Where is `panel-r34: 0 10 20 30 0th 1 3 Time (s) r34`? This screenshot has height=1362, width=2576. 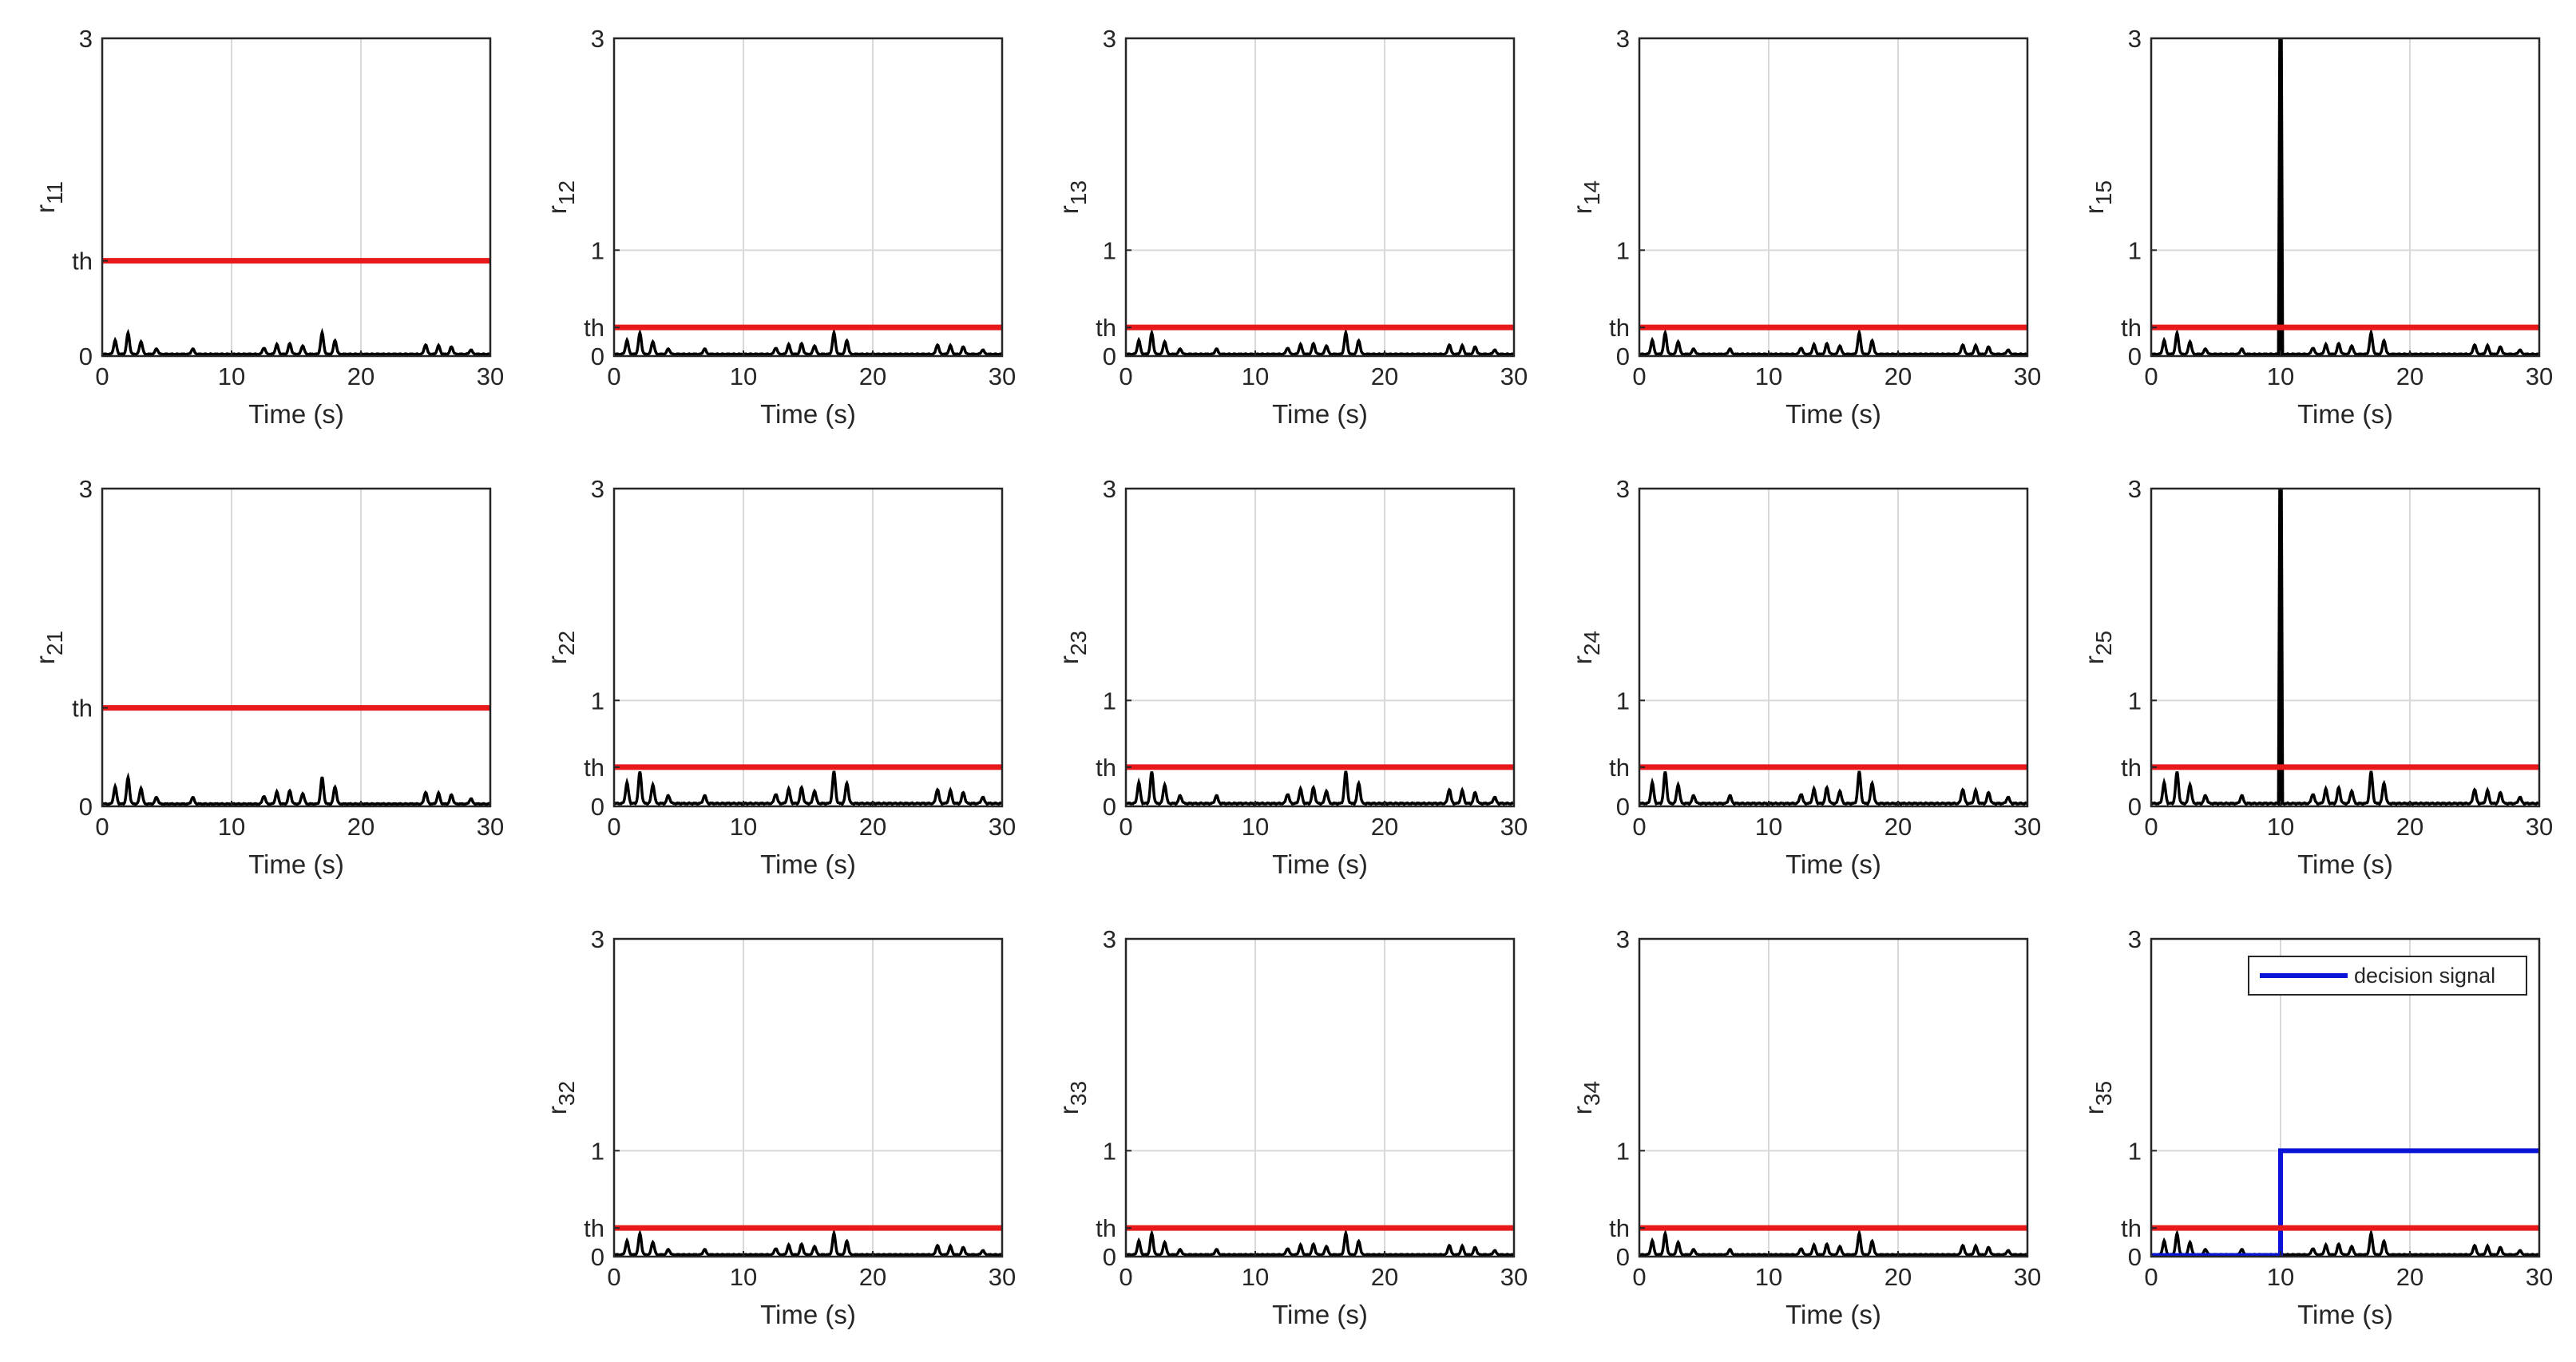
panel-r34: 0 10 20 30 0th 1 3 Time (s) r34 is located at coordinates (1804, 1127).